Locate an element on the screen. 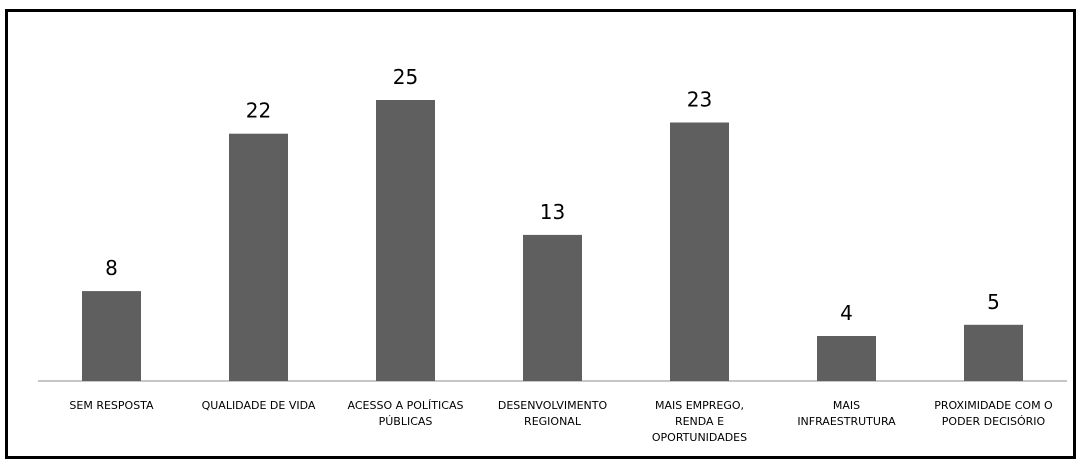  data-label: 5 is located at coordinates (993, 302).